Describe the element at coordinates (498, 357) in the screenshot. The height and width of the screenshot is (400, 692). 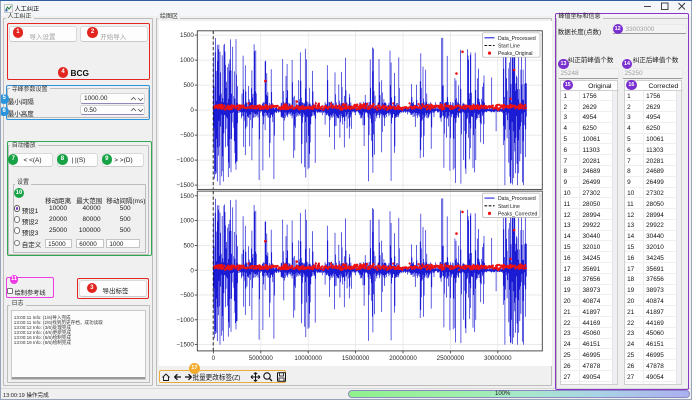
I see `svg-text: 30000000` at that location.